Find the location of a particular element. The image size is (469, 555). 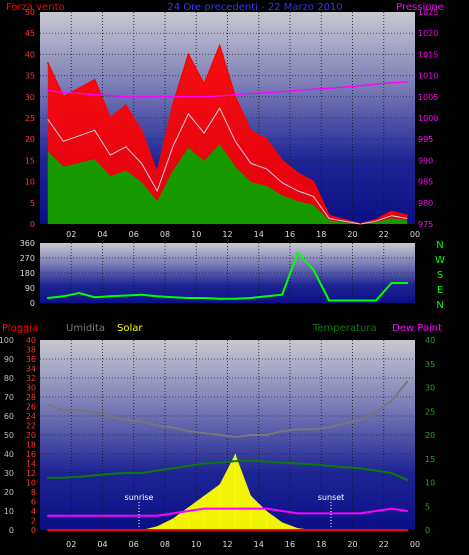

pressure-y-tick: 985 is located at coordinates (425, 182).